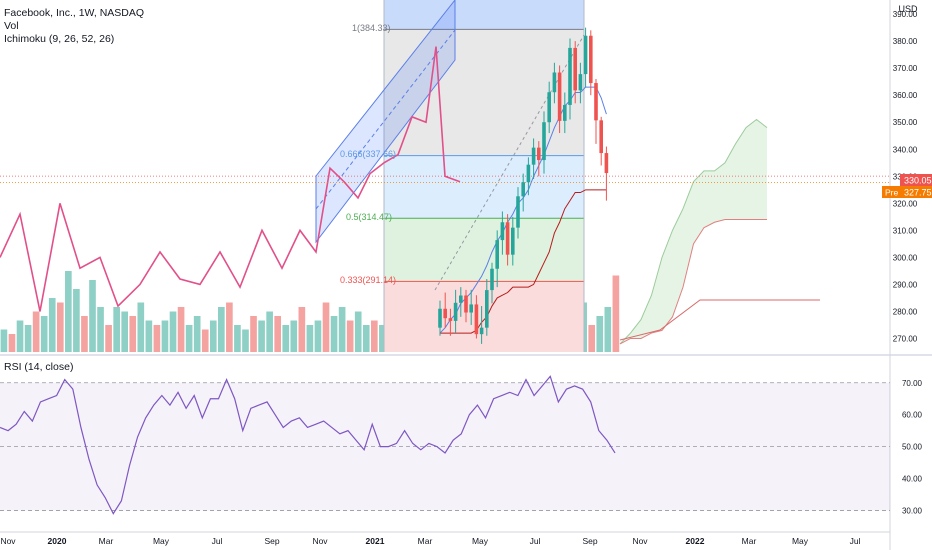 Image resolution: width=932 pixels, height=550 pixels. Describe the element at coordinates (905, 311) in the screenshot. I see `price-tick-label: 280.00` at that location.